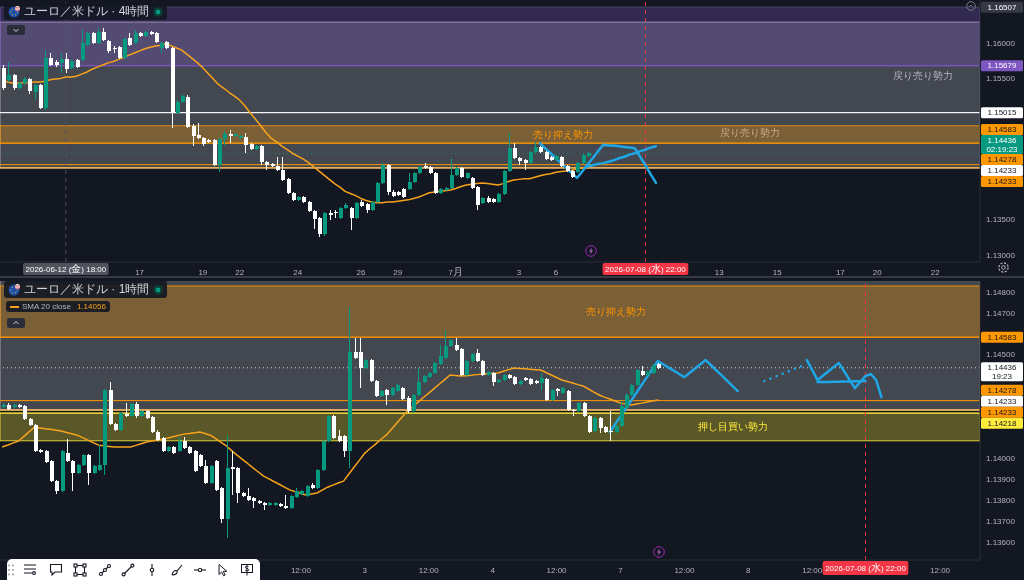 This screenshot has height=580, width=1024. What do you see at coordinates (1001, 220) in the screenshot?
I see `y-tick-label: 1.13500` at bounding box center [1001, 220].